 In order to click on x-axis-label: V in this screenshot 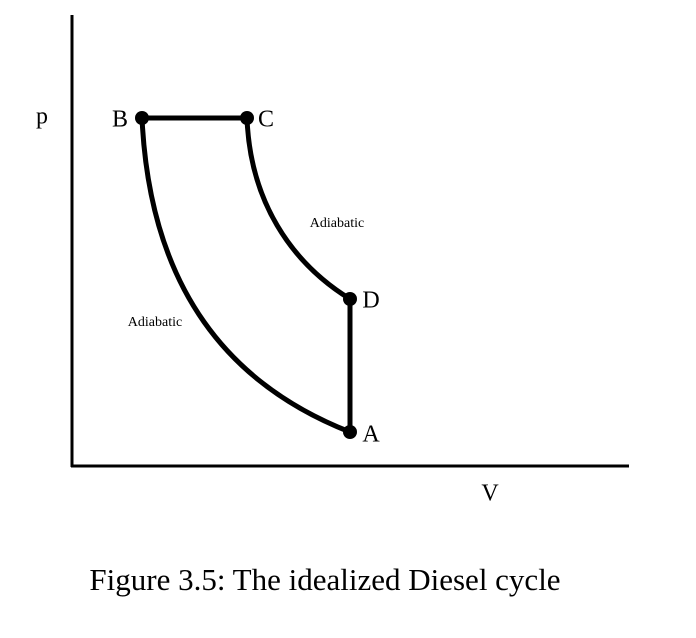, I will do `click(490, 494)`.